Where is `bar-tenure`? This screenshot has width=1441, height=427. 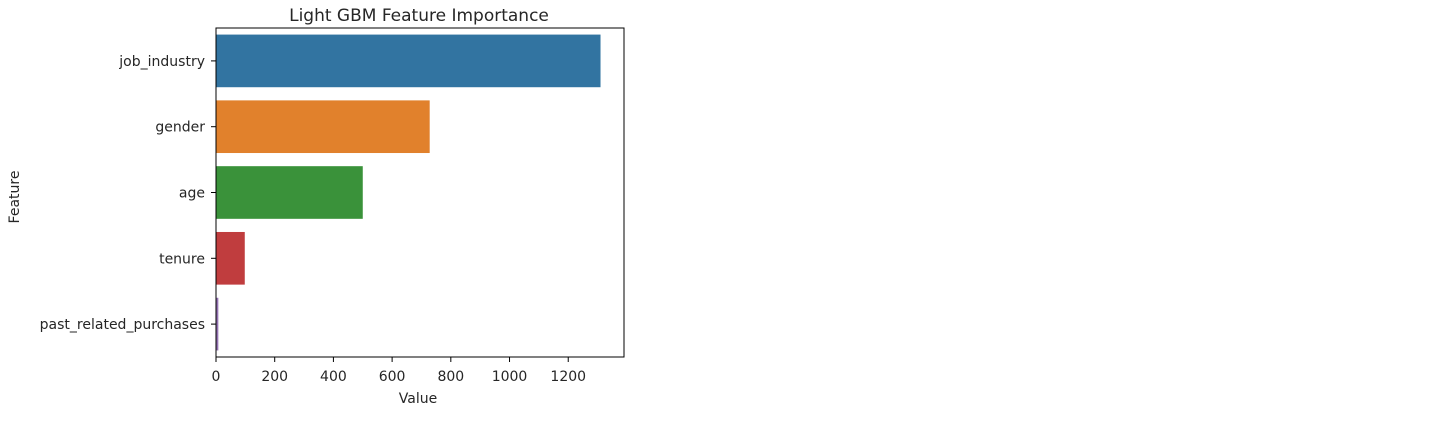 bar-tenure is located at coordinates (230, 258).